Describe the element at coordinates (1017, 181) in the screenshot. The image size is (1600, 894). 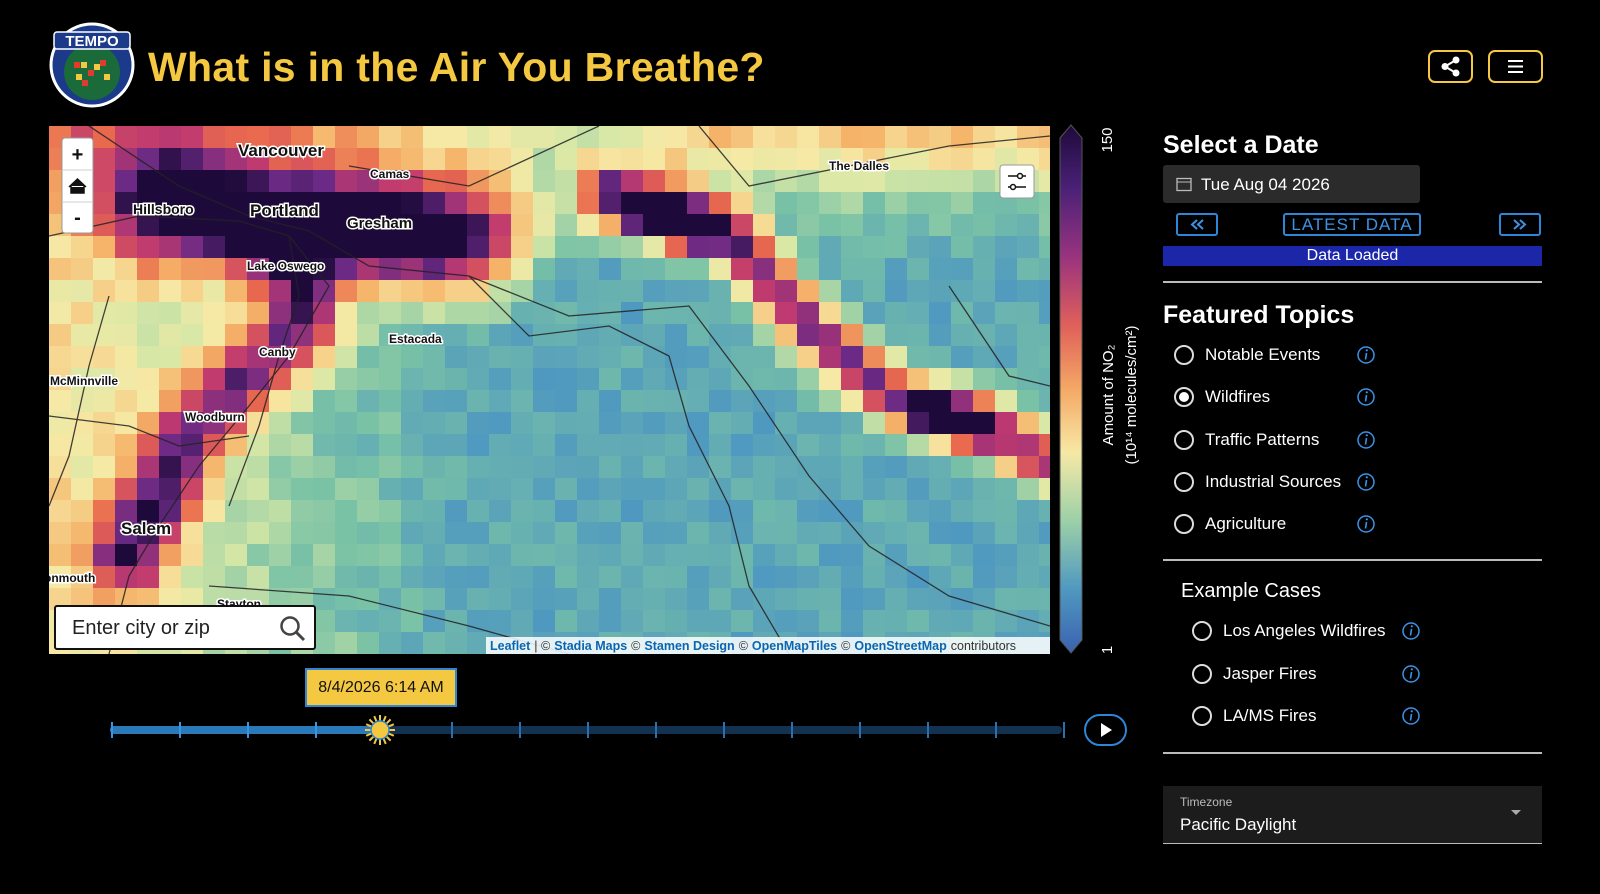
I see `layer-settings` at that location.